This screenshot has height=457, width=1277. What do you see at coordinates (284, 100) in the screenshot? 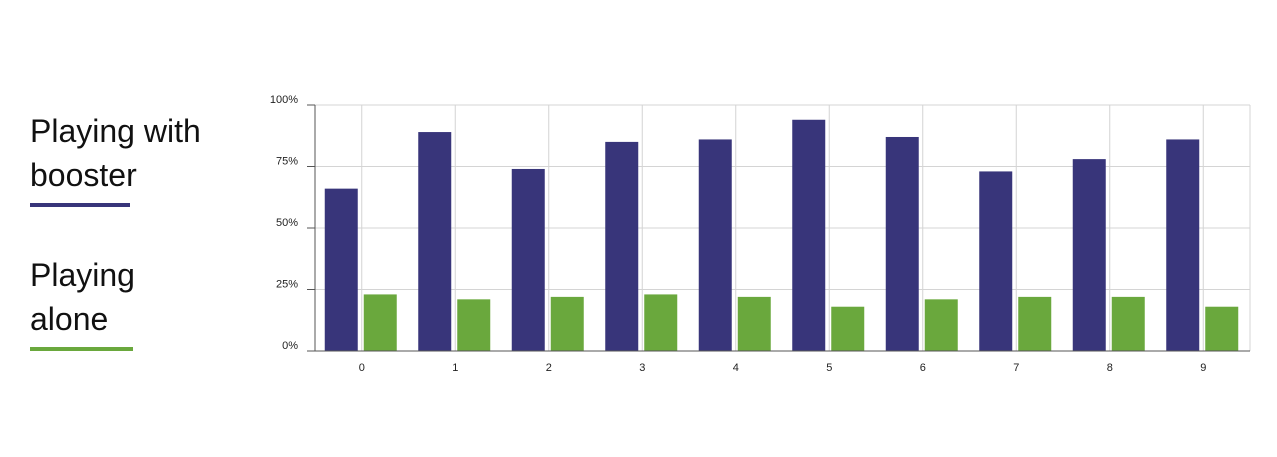
I see `y-tick-label: 100%` at bounding box center [284, 100].